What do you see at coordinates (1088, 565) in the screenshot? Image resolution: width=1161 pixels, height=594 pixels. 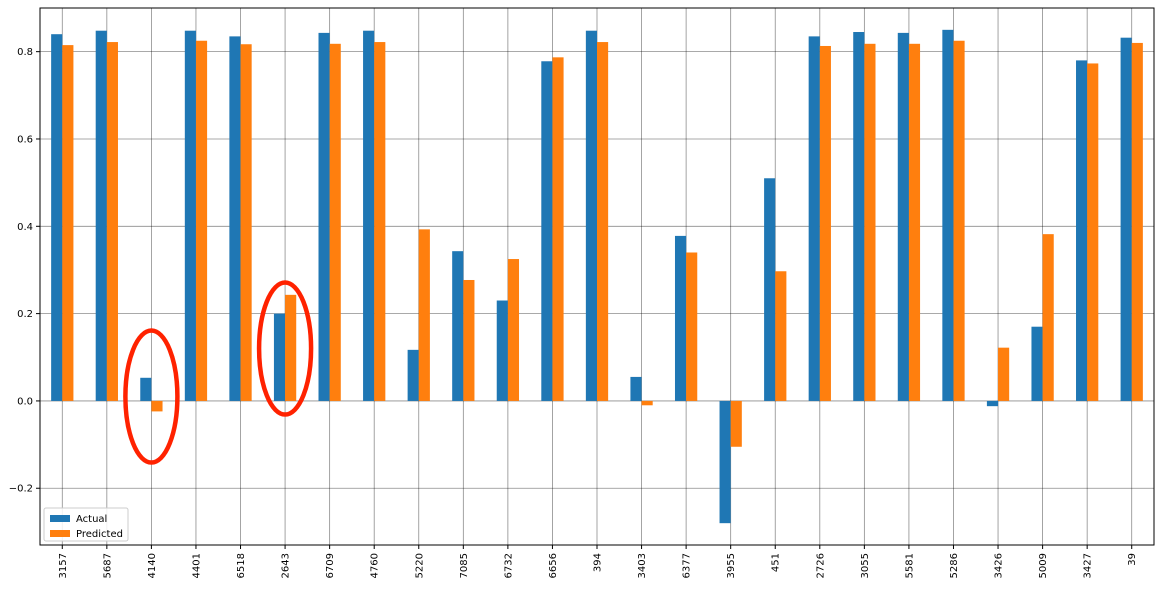 I see `x-tick-label: 3427` at bounding box center [1088, 565].